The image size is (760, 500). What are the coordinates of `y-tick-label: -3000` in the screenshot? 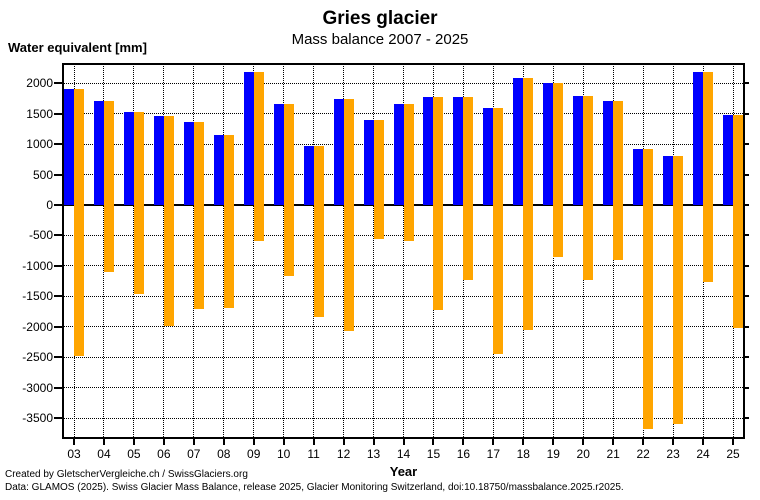 It's located at (37, 387).